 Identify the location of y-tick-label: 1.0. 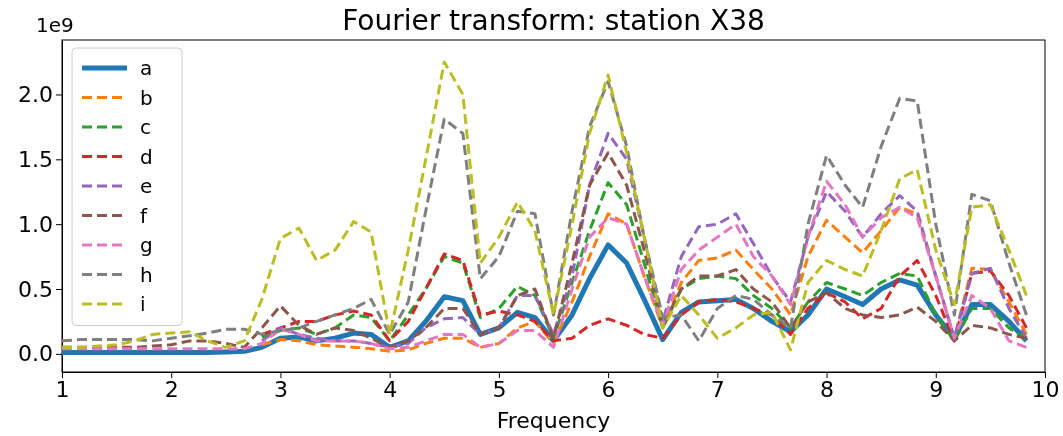
(35, 224).